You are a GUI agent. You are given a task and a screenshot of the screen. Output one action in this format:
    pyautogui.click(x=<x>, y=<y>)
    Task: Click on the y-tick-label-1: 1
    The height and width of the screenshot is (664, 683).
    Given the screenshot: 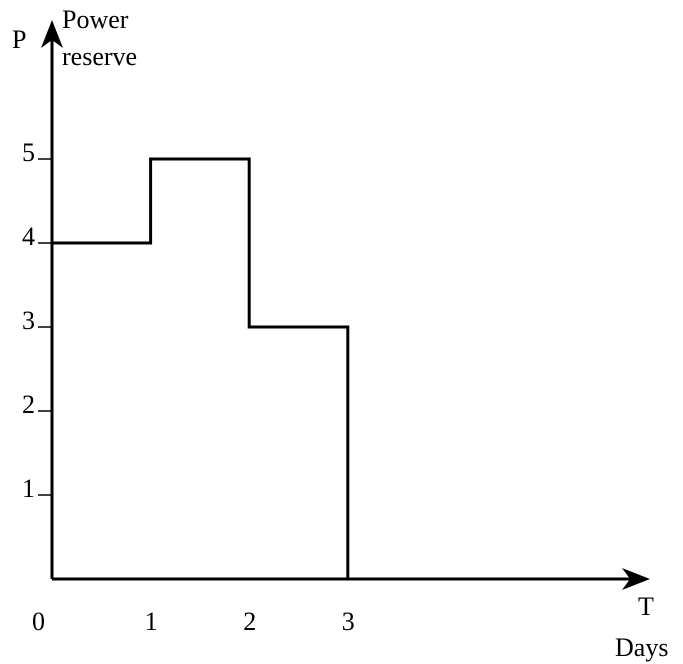 What is the action you would take?
    pyautogui.click(x=28, y=488)
    